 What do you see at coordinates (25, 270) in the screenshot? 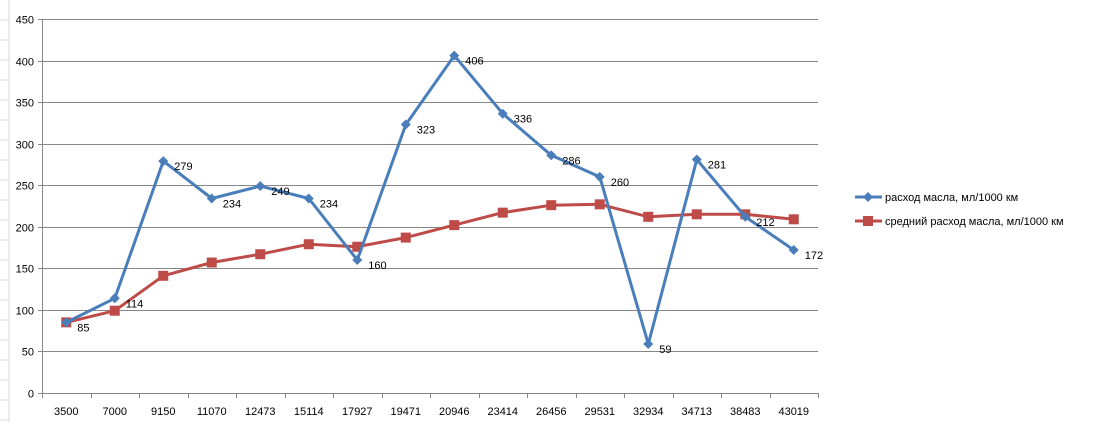
I see `y-tick-label: 150` at bounding box center [25, 270].